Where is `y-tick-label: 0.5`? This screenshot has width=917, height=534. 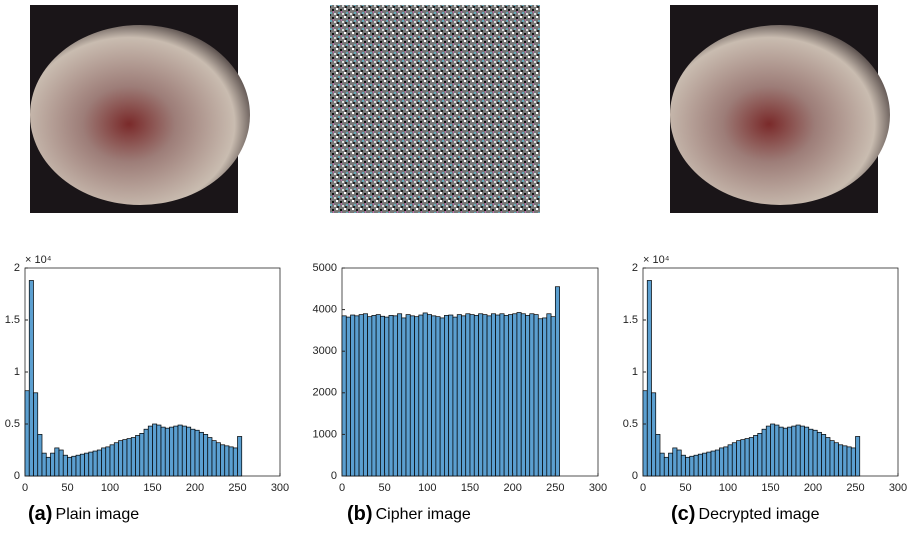
y-tick-label: 0.5 is located at coordinates (12, 424).